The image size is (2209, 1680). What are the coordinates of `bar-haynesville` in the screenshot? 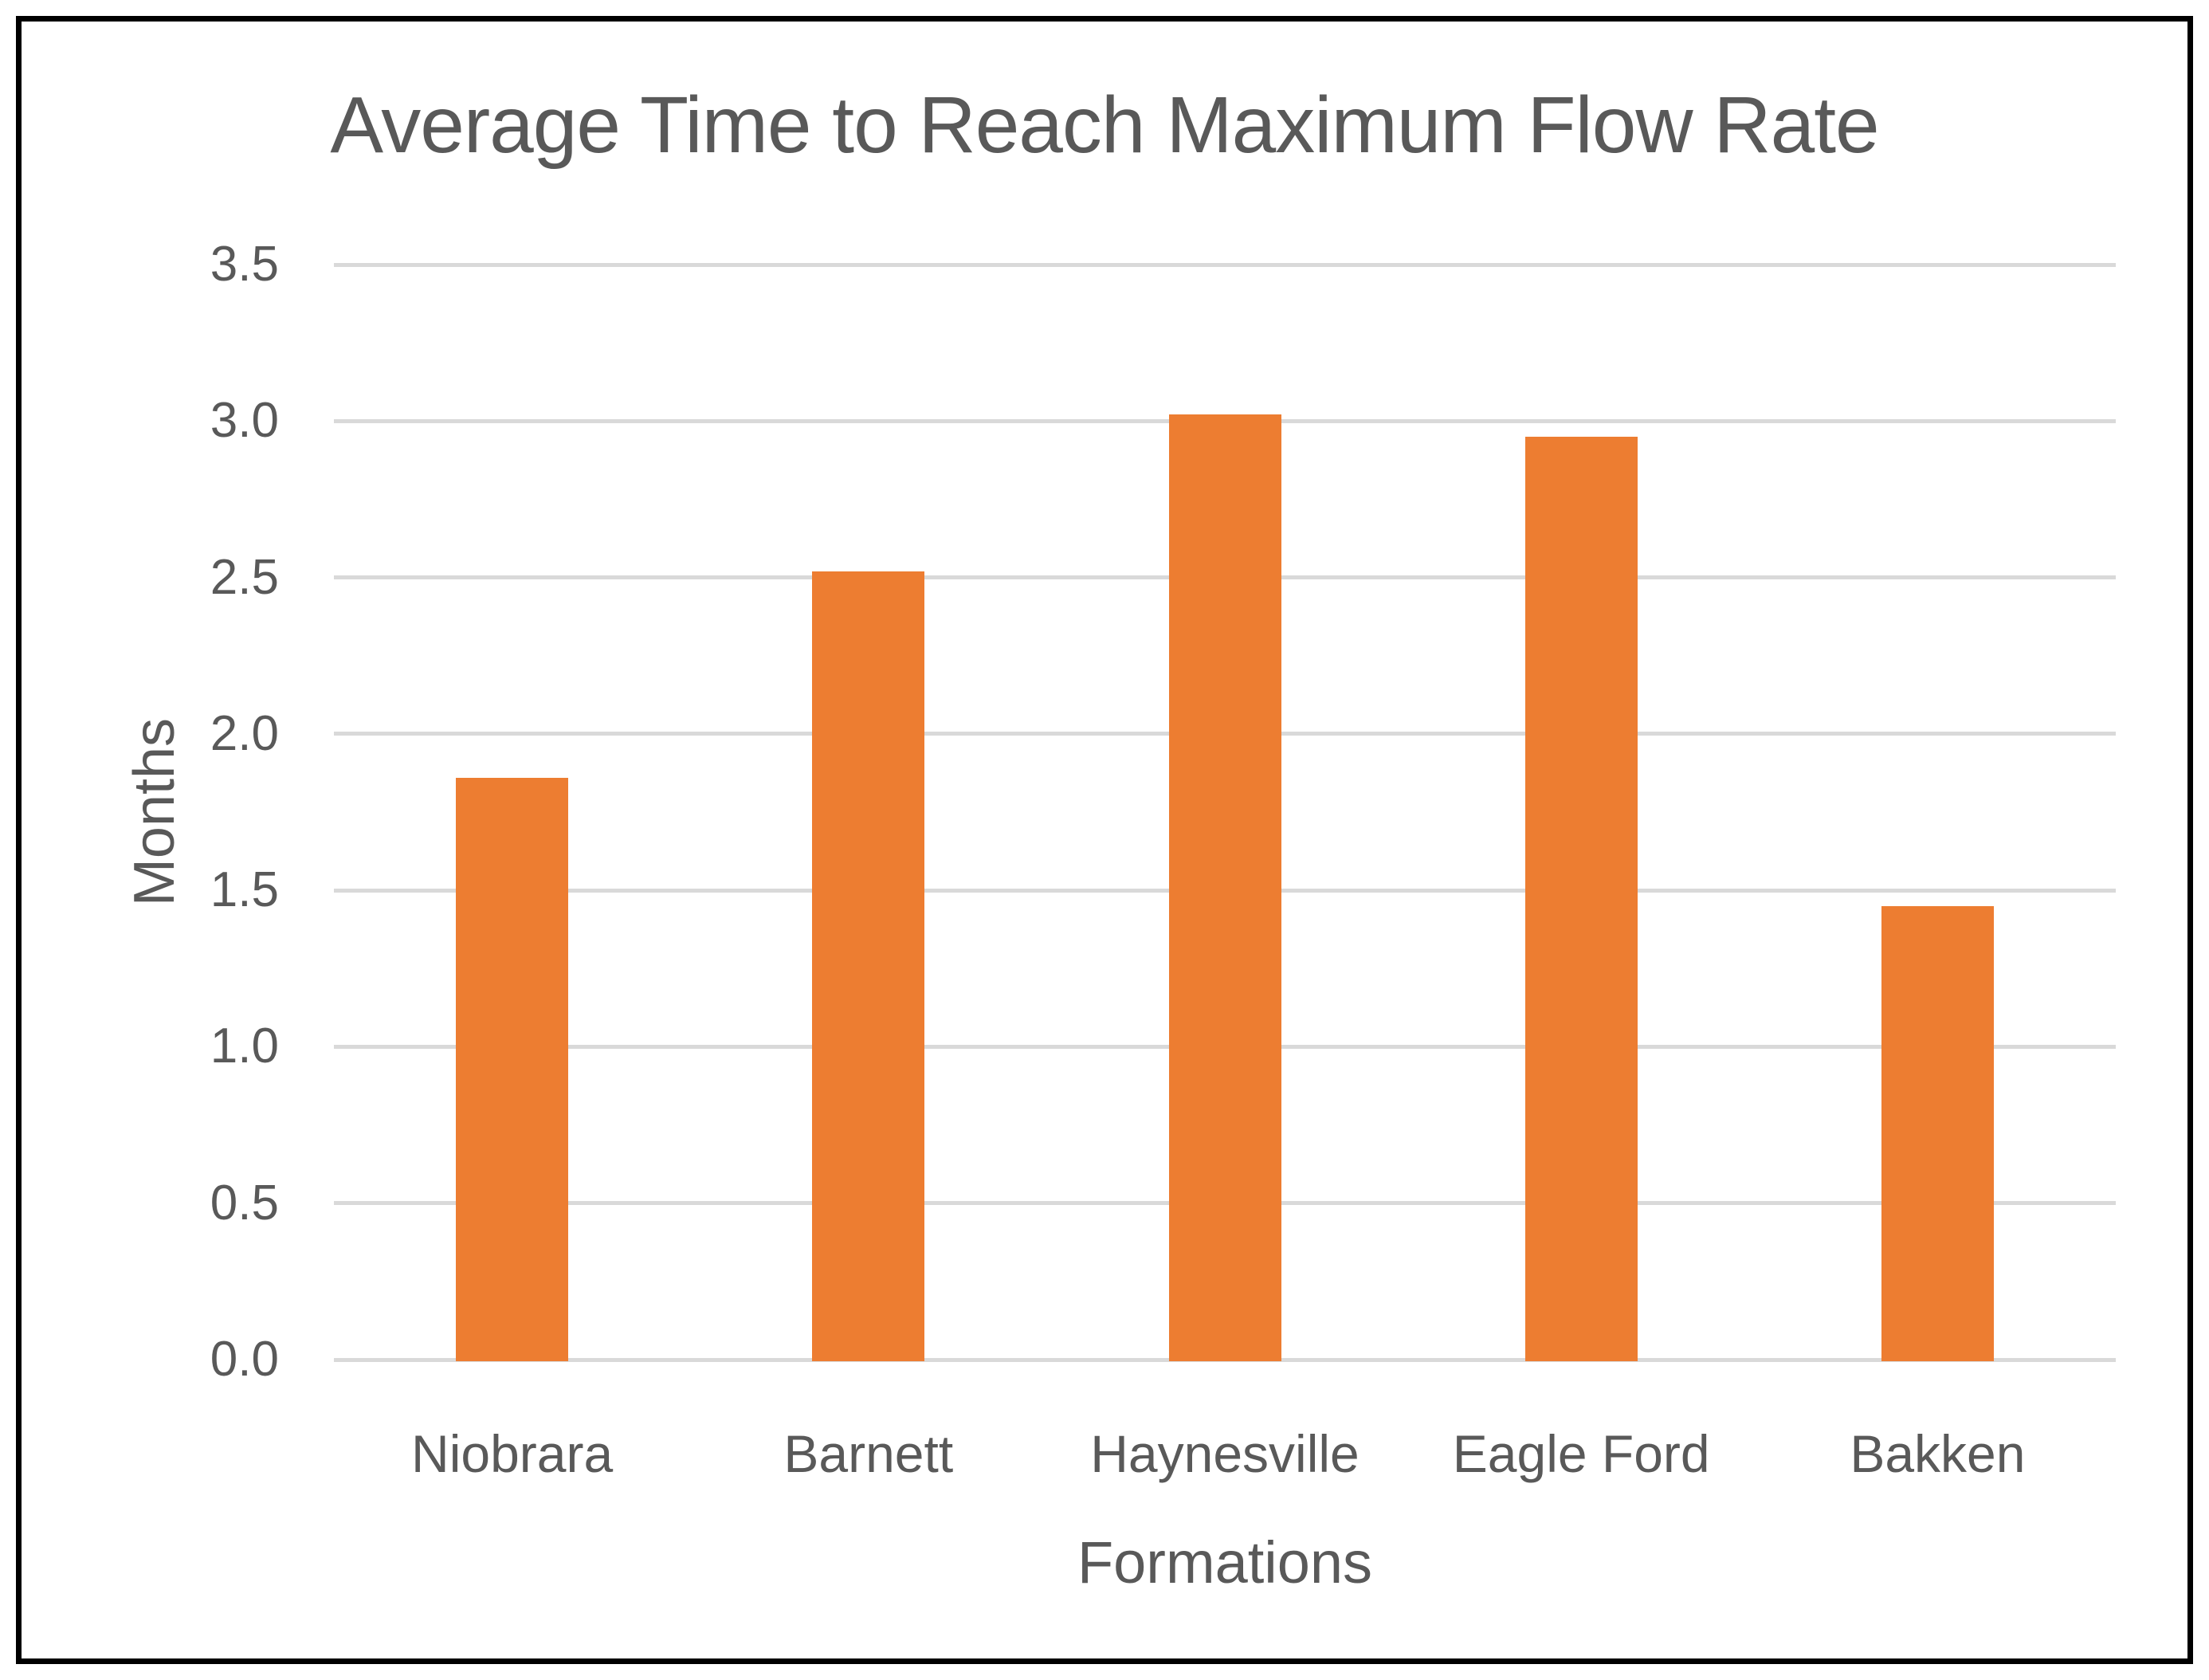 It's located at (1224, 887).